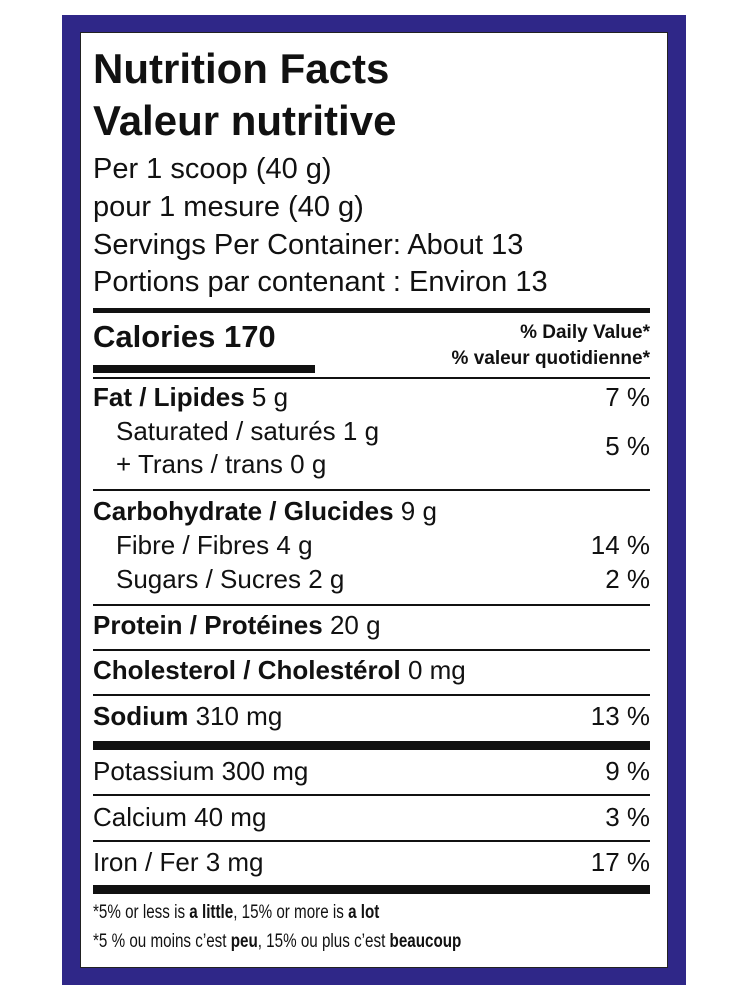 The image size is (747, 1000). I want to click on footnote-text: peu, so click(244, 941).